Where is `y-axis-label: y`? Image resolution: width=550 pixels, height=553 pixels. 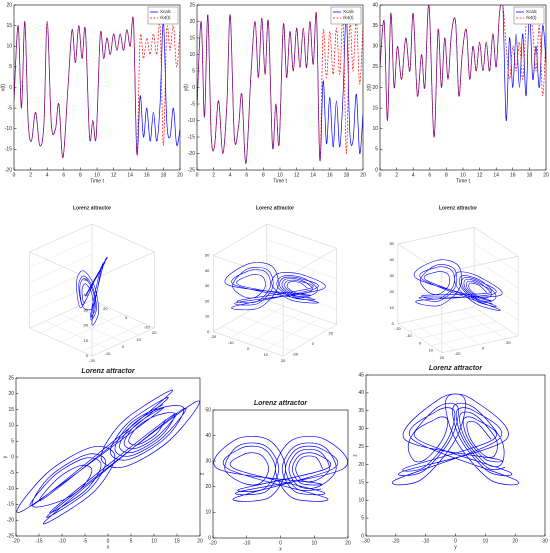
y-axis-label: y is located at coordinates (5, 456).